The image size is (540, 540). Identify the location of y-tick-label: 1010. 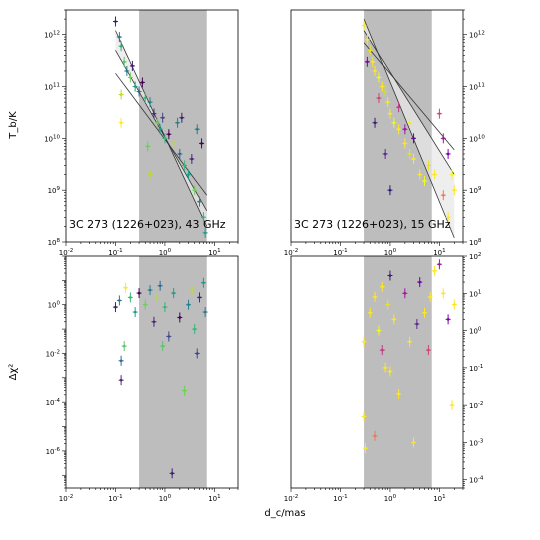
(477, 138).